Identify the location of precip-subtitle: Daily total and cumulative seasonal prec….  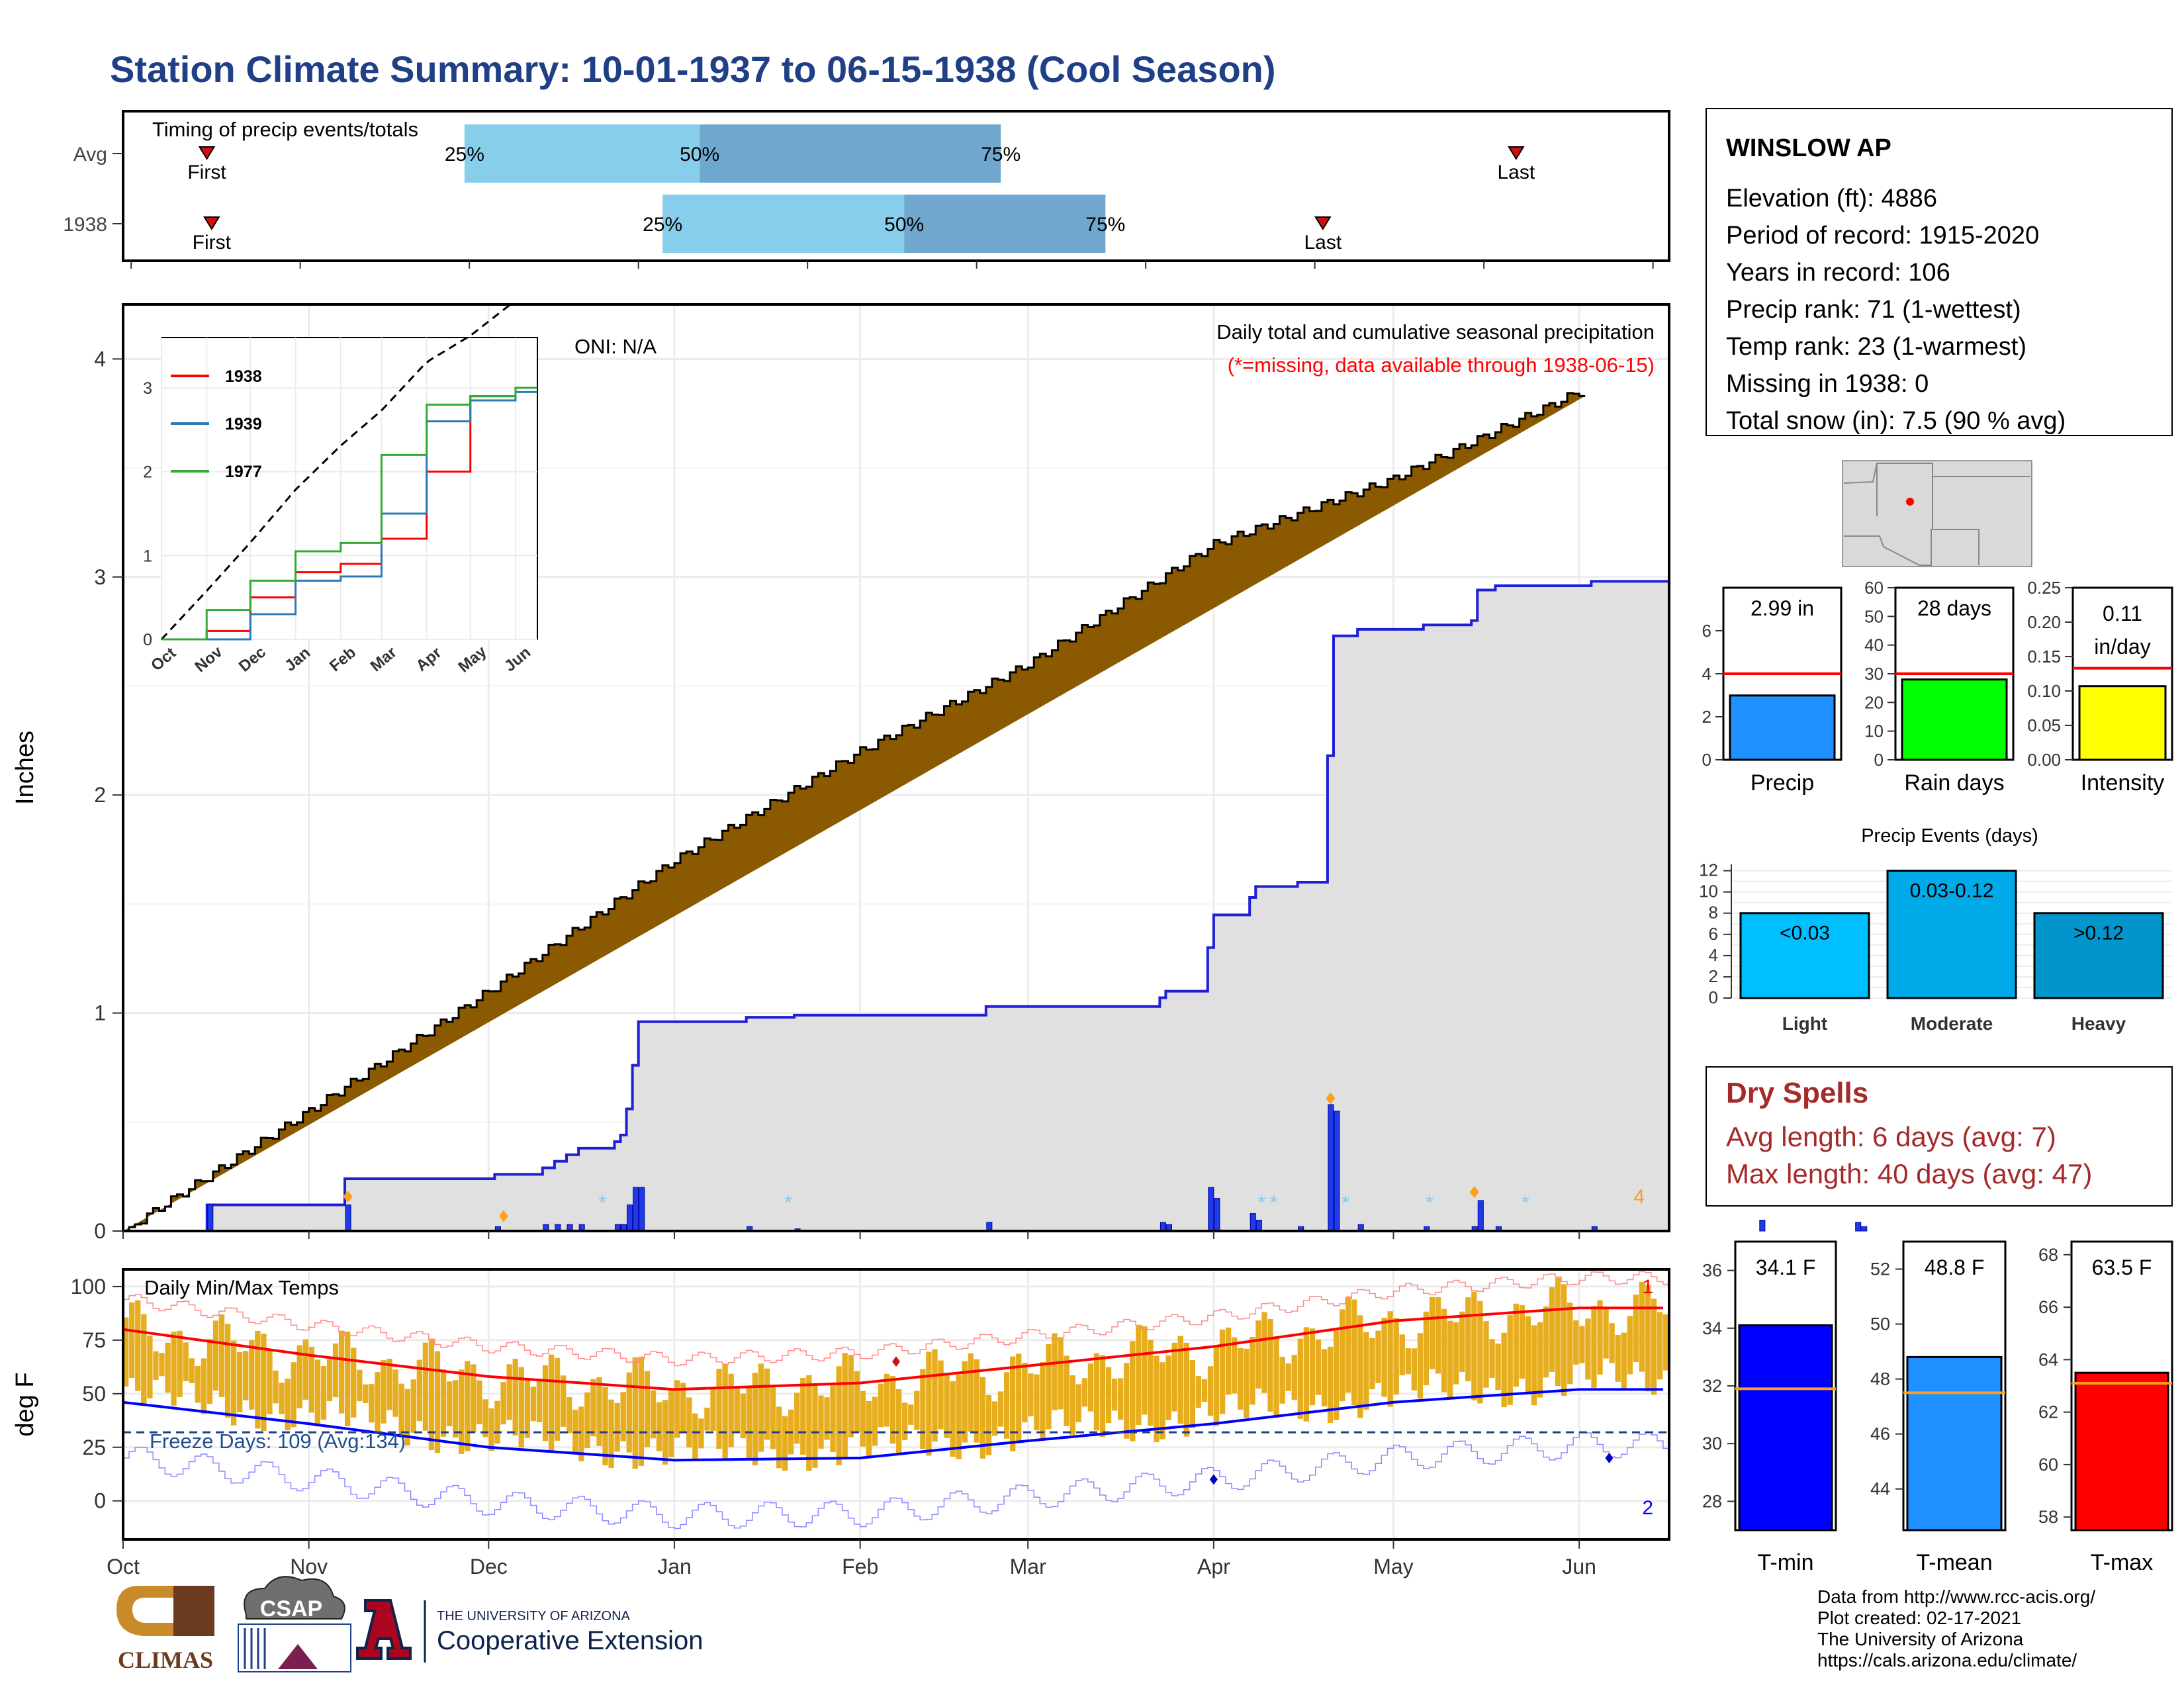
(1436, 331).